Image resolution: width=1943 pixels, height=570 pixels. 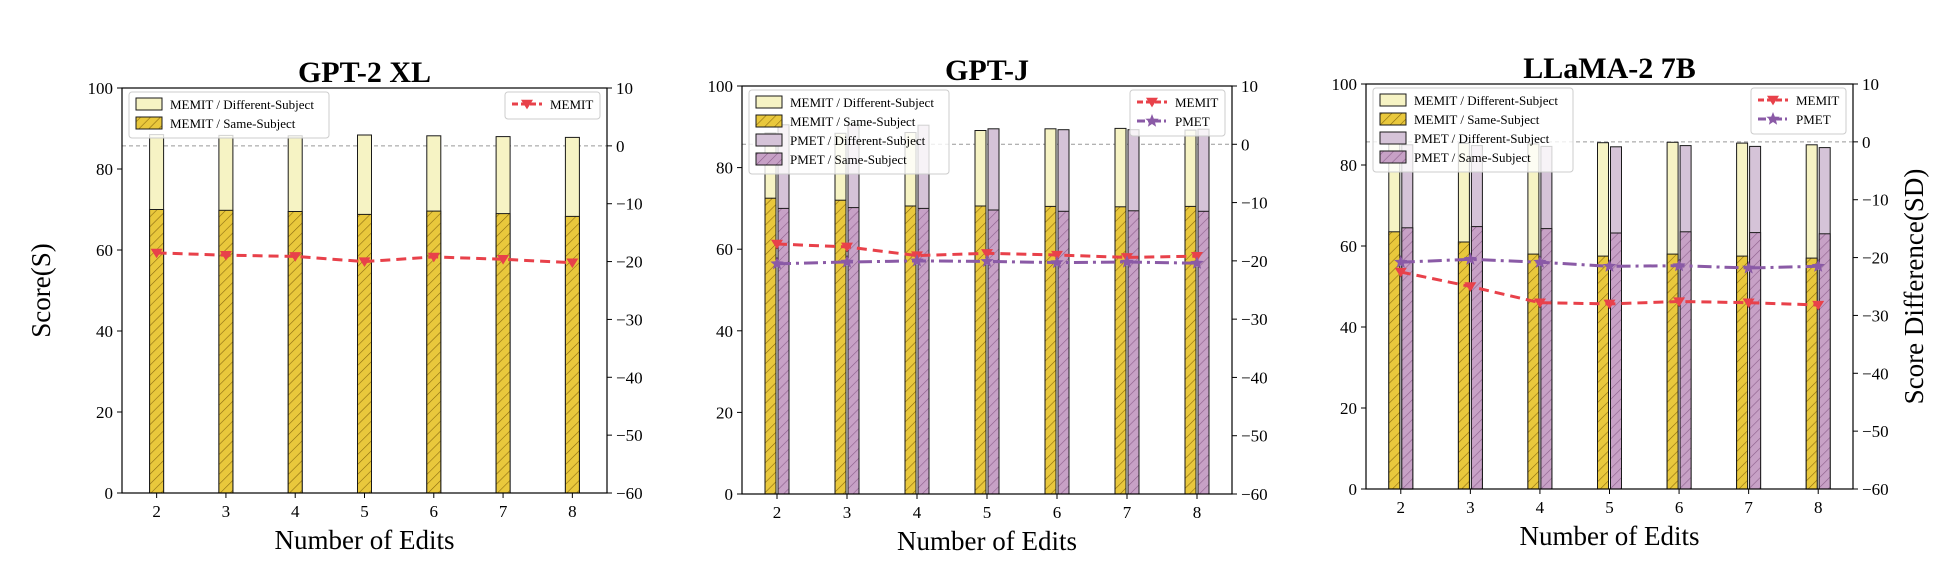 I want to click on y-axis-label: Score(S), so click(x=41, y=290).